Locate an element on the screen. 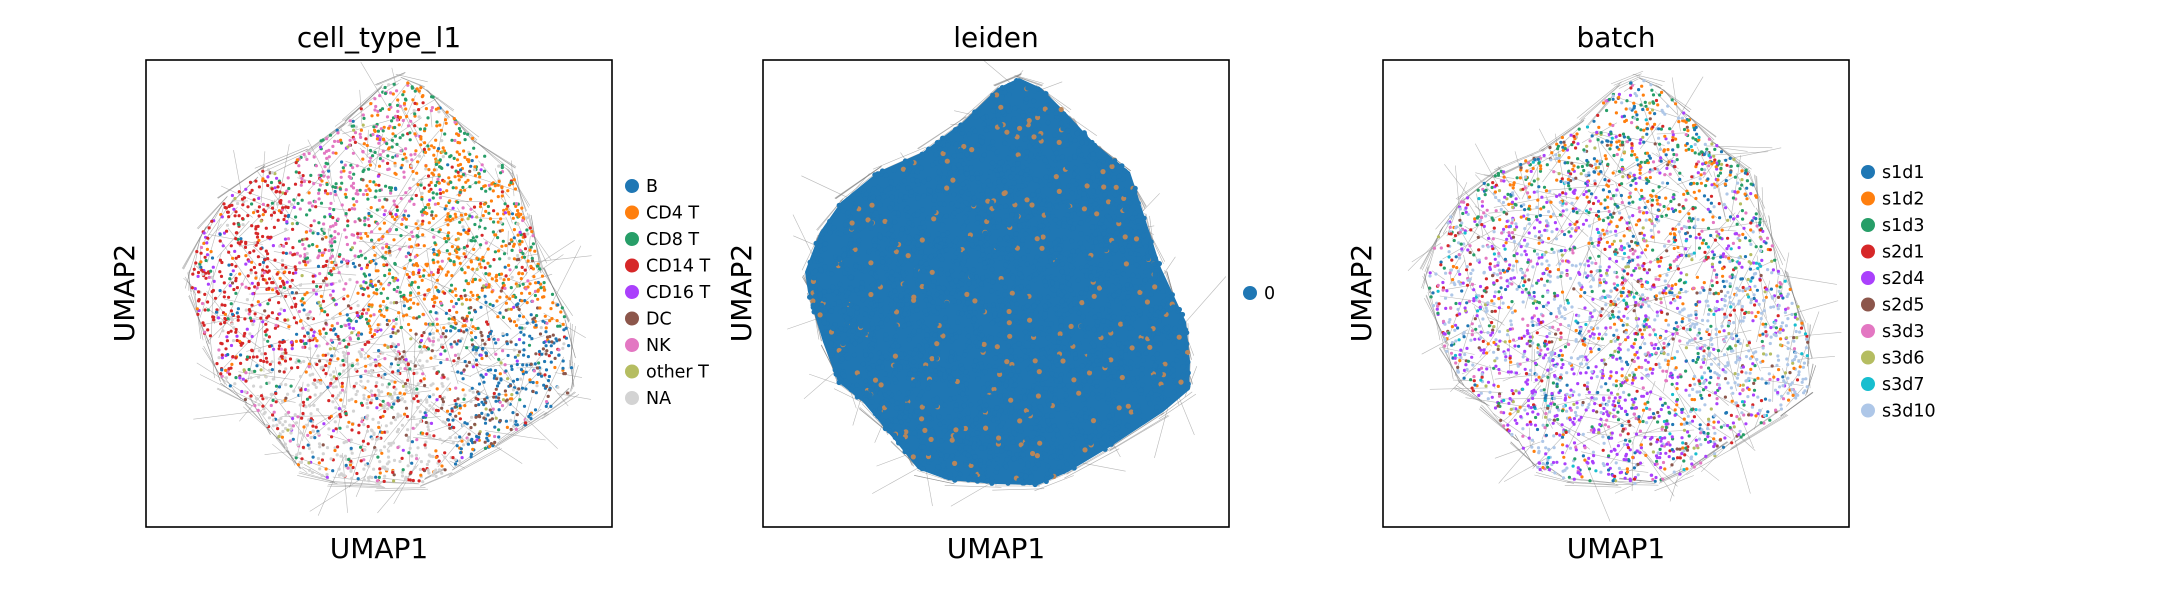 The width and height of the screenshot is (2173, 600). legend-item: CD14 T is located at coordinates (668, 267).